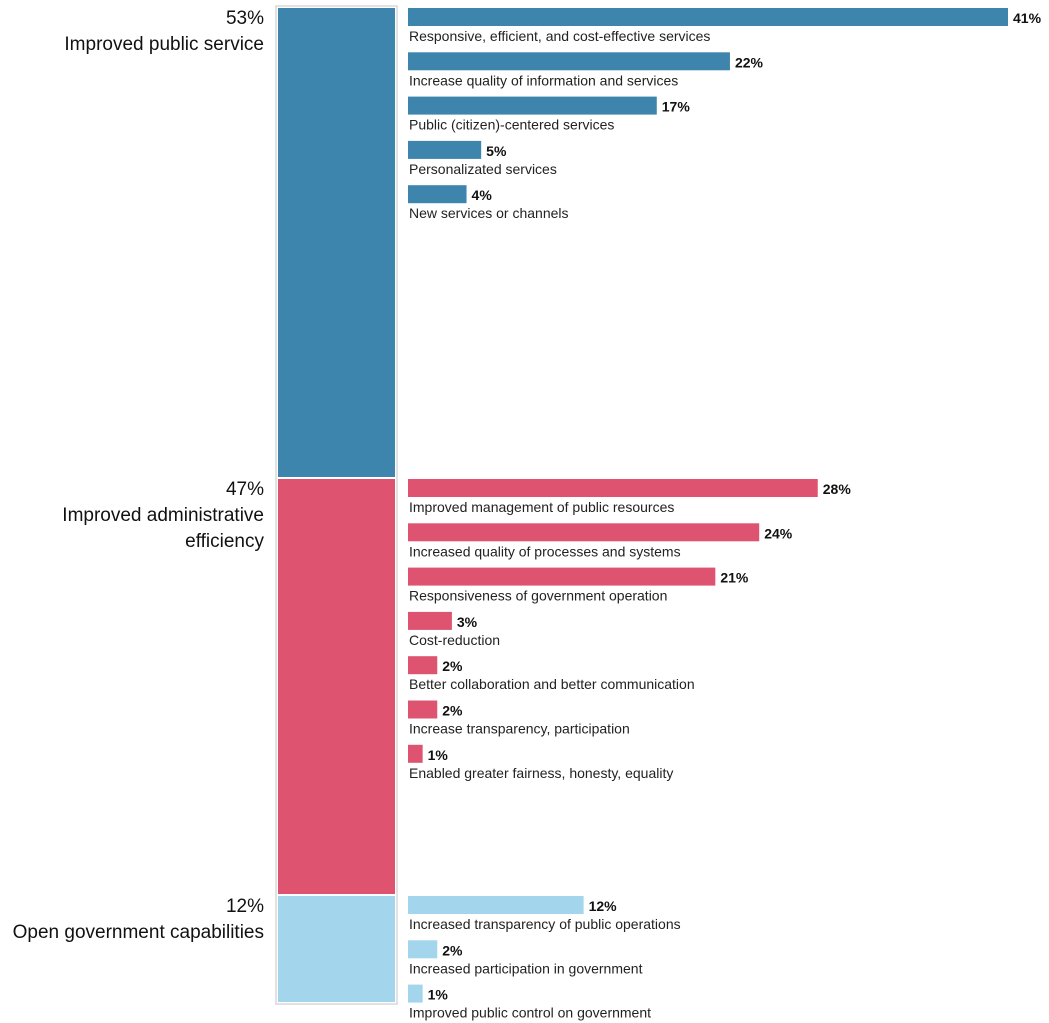 The width and height of the screenshot is (1049, 1023). I want to click on bar-value-label: 4%, so click(482, 195).